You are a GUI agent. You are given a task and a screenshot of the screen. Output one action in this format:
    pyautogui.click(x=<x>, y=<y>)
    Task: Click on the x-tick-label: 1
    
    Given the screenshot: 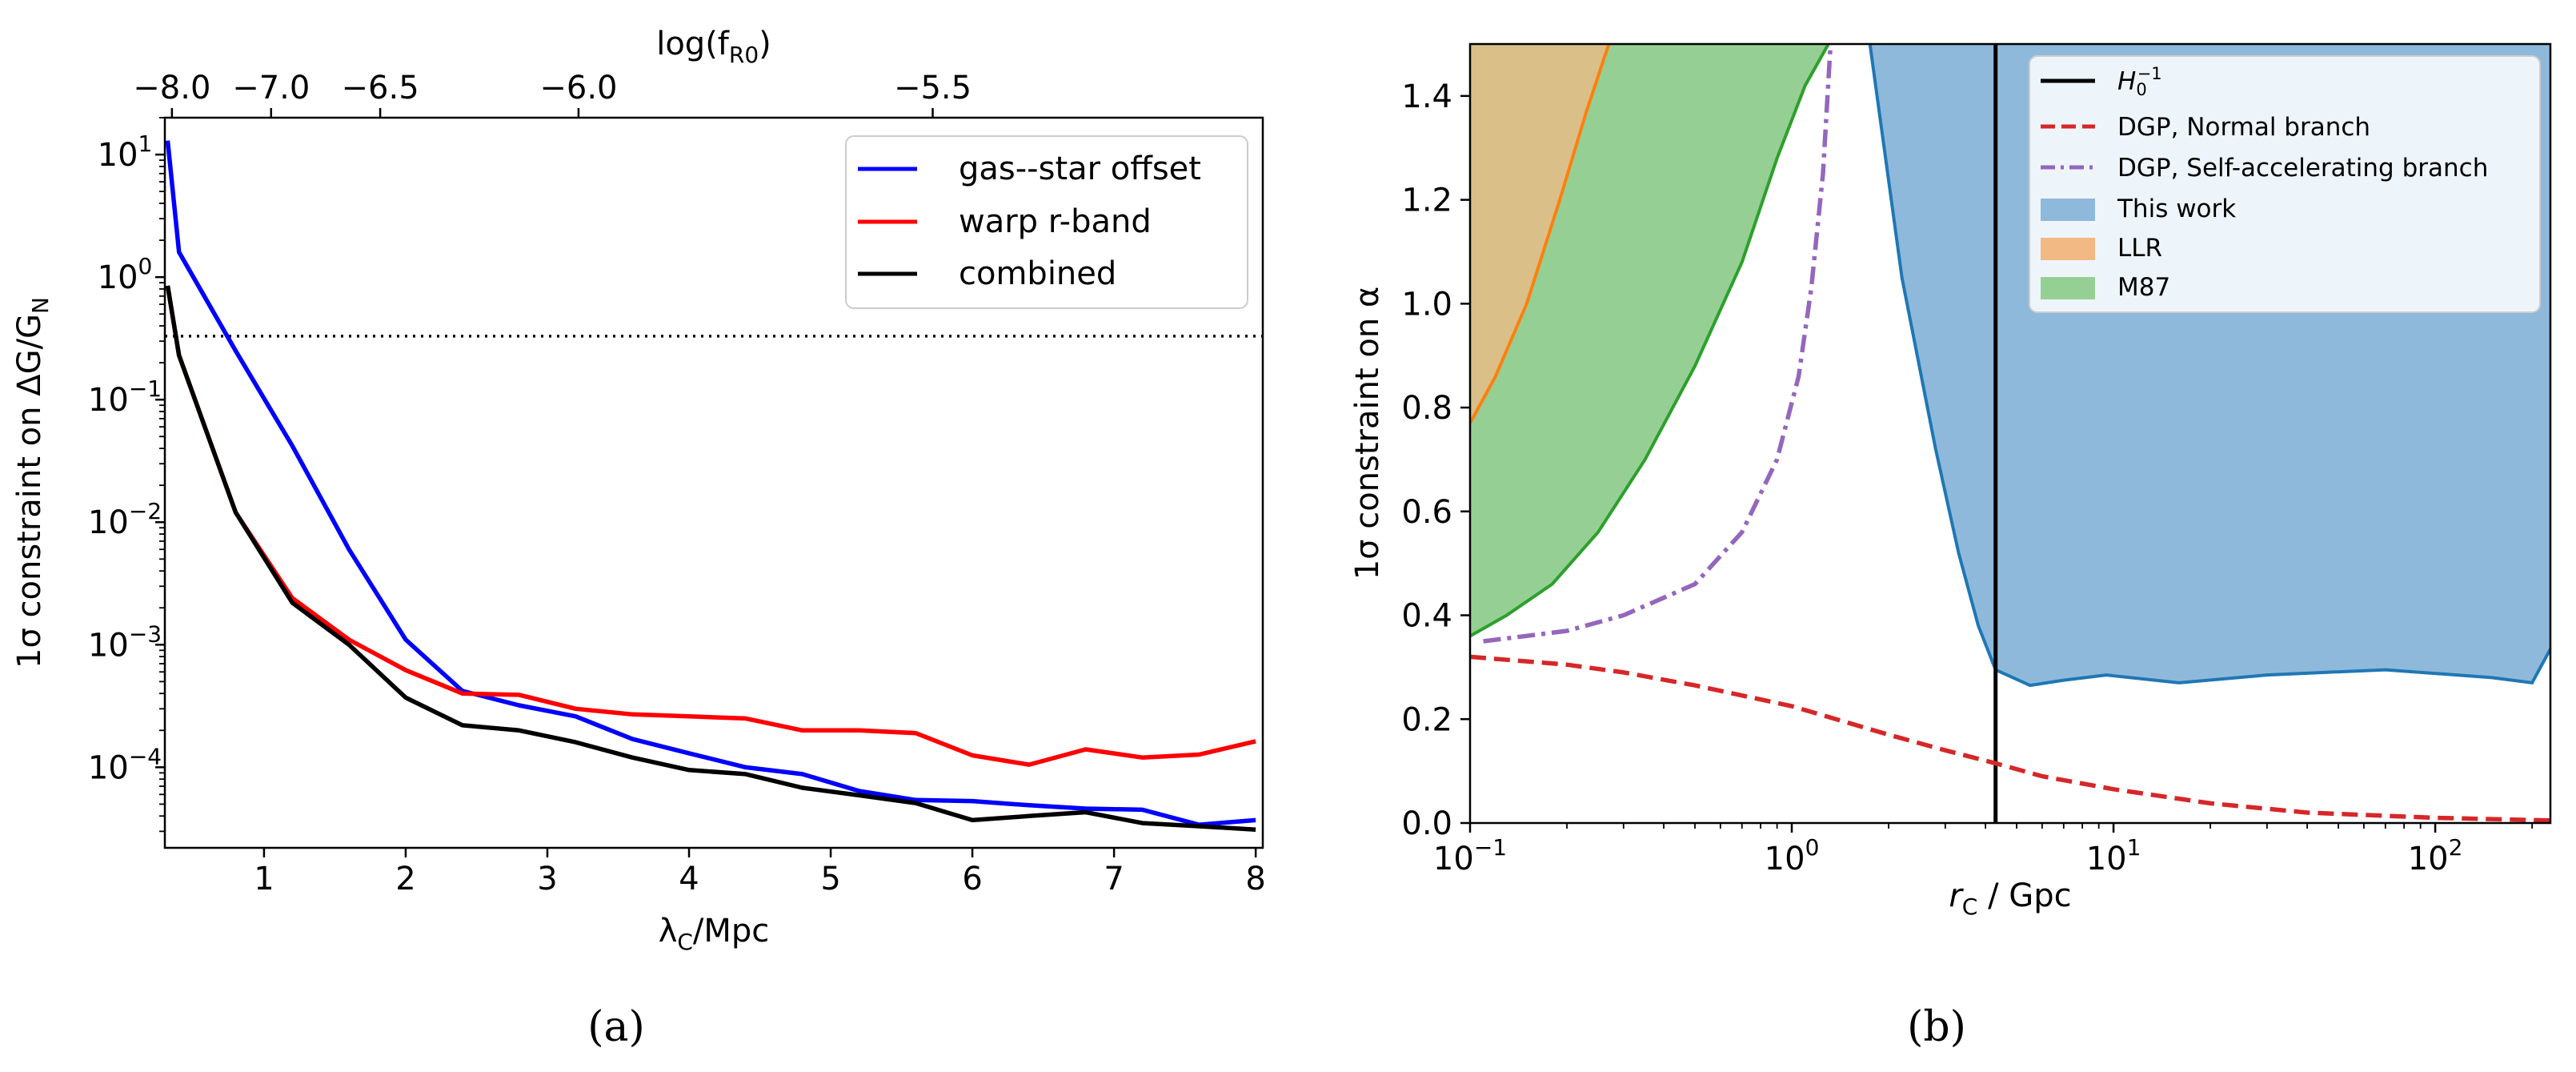 What is the action you would take?
    pyautogui.click(x=264, y=879)
    